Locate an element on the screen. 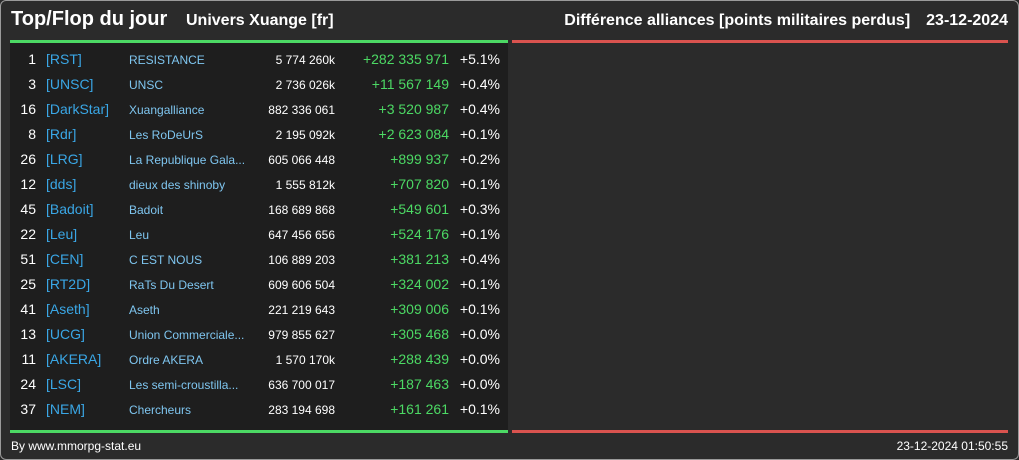  alliance-tag-link: [RT2D] is located at coordinates (68, 284).